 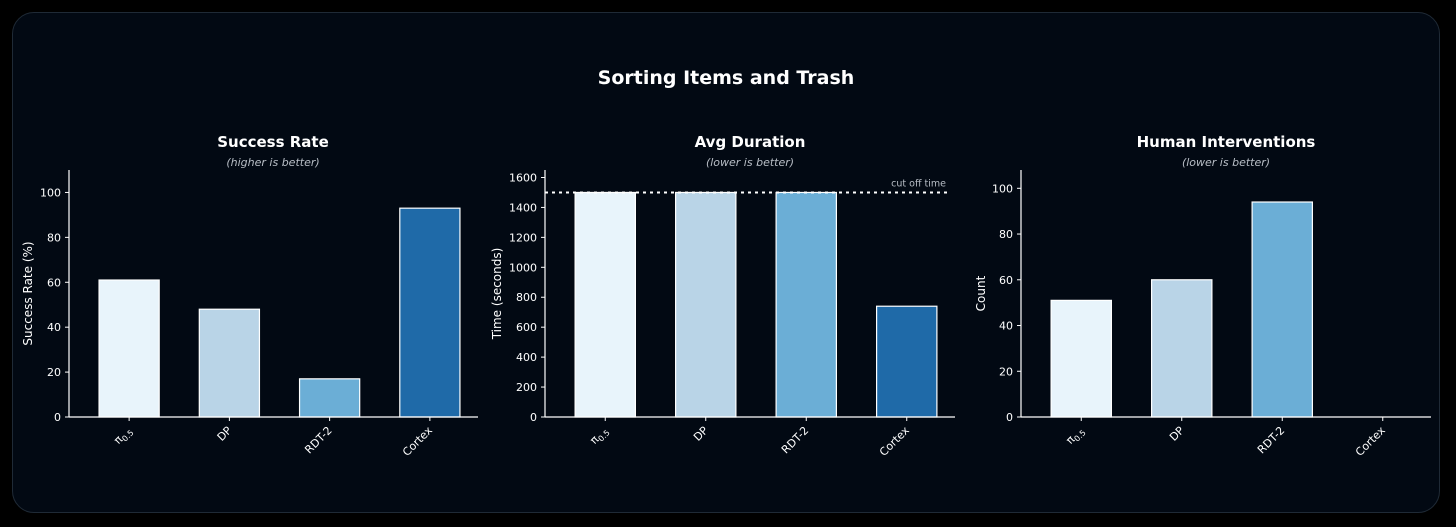 What do you see at coordinates (526, 327) in the screenshot?
I see `y-tick-label: 600` at bounding box center [526, 327].